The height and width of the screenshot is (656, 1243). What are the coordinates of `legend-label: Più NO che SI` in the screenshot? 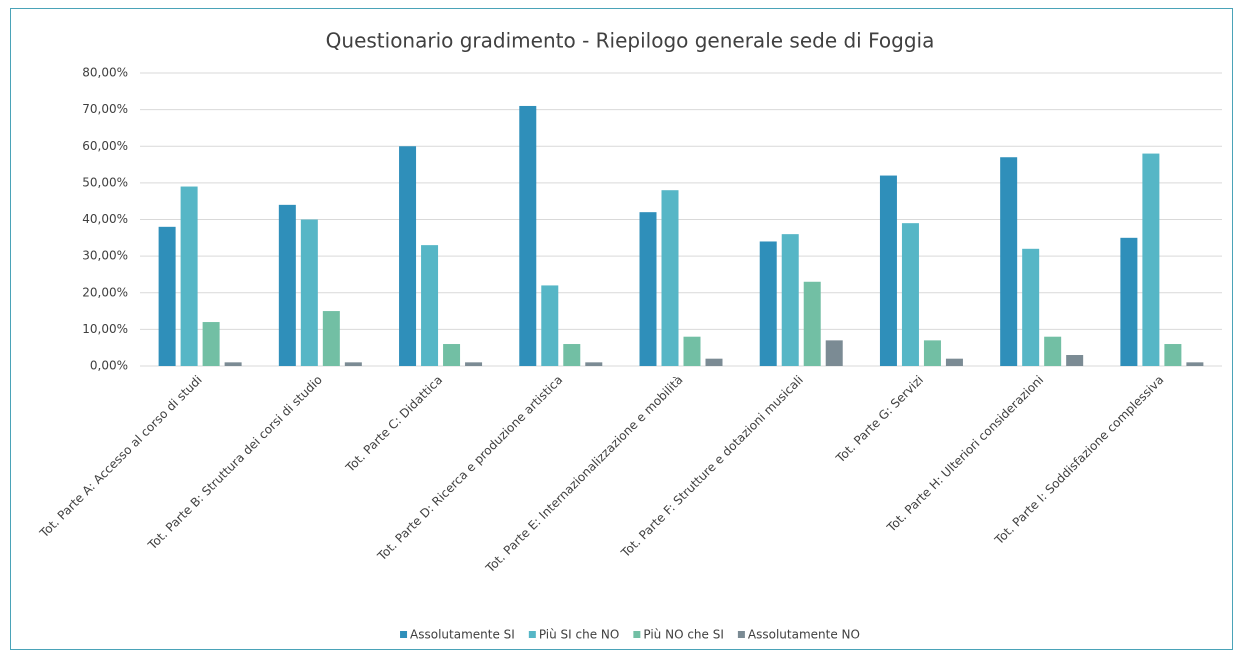 It's located at (683, 635).